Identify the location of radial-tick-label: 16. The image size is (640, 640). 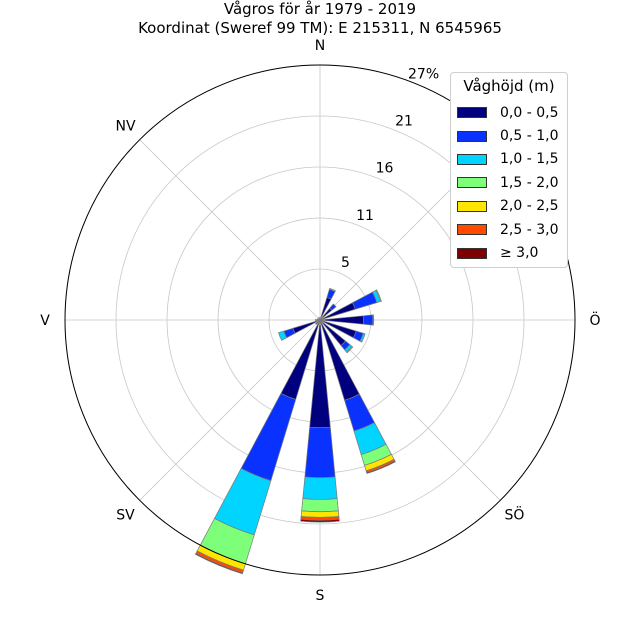
(385, 169).